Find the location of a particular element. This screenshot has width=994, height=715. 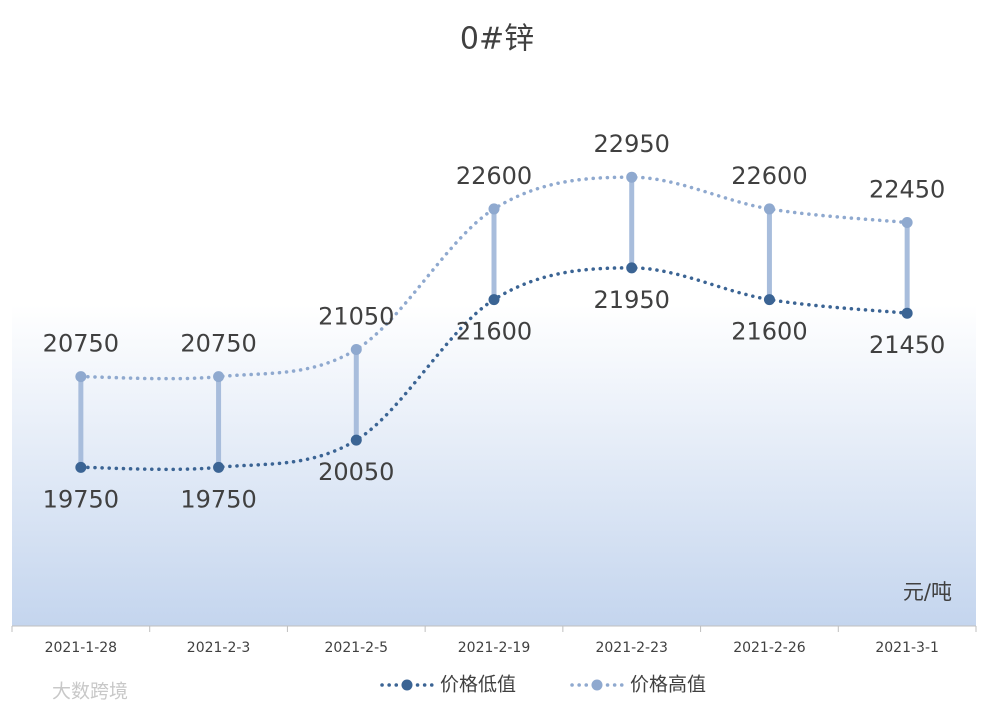

x-tick-label: 2021-2-23 is located at coordinates (631, 648).